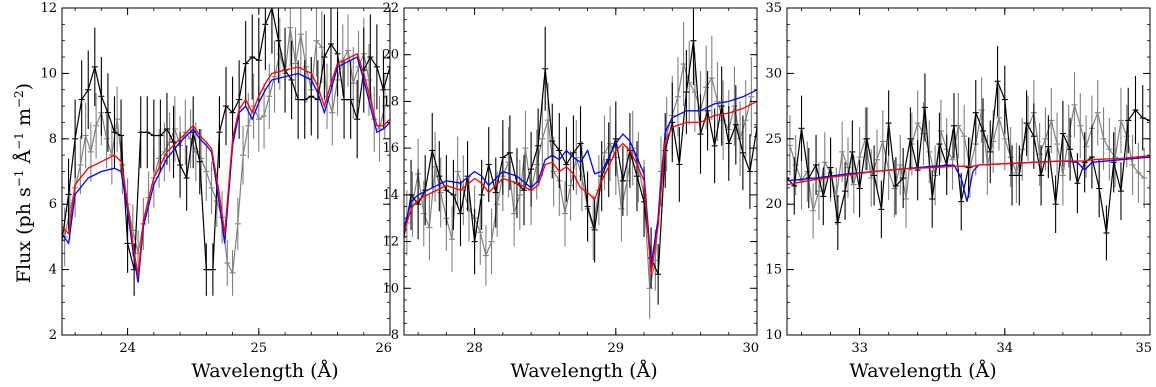 Image resolution: width=1156 pixels, height=387 pixels. I want to click on x-tick-label: 29, so click(616, 348).